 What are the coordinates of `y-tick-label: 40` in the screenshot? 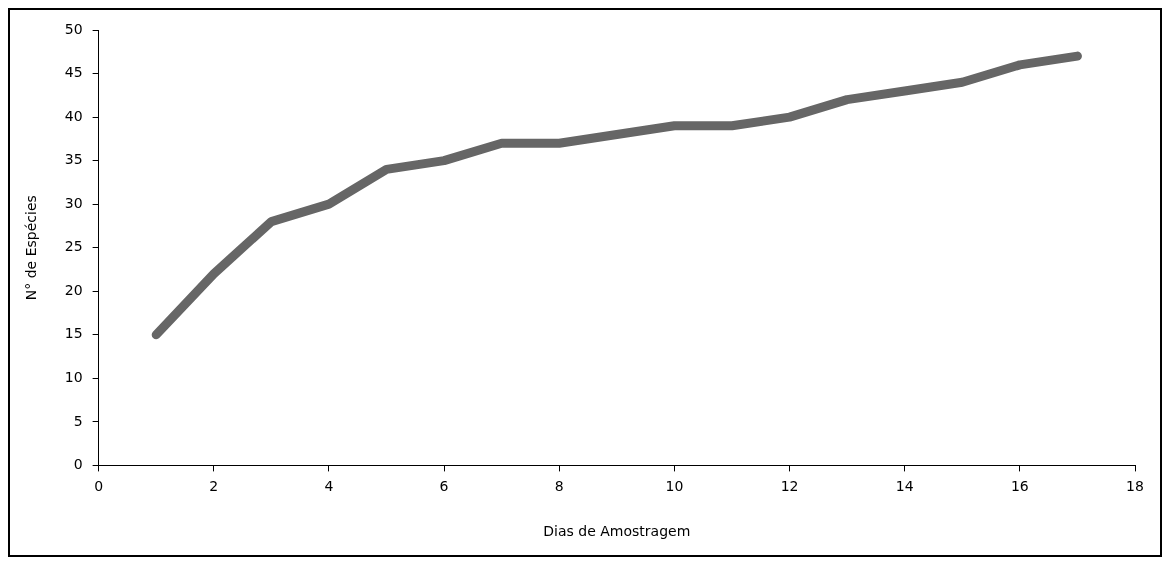 It's located at (73, 115).